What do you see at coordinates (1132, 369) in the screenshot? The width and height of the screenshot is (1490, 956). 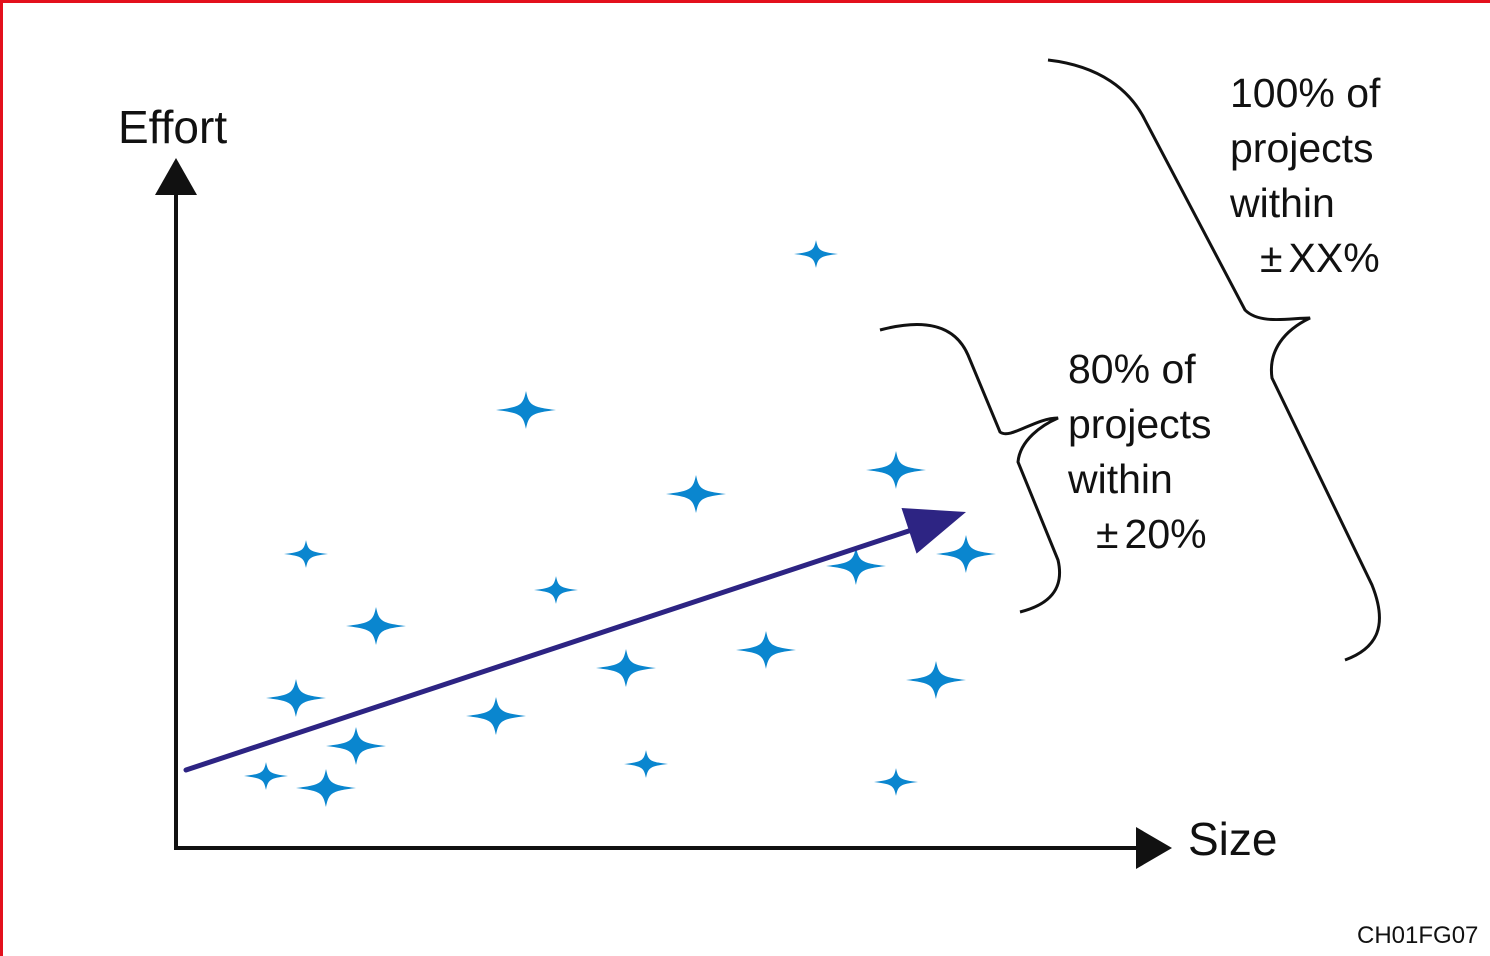 I see `inner-band-line-1: 80% of` at bounding box center [1132, 369].